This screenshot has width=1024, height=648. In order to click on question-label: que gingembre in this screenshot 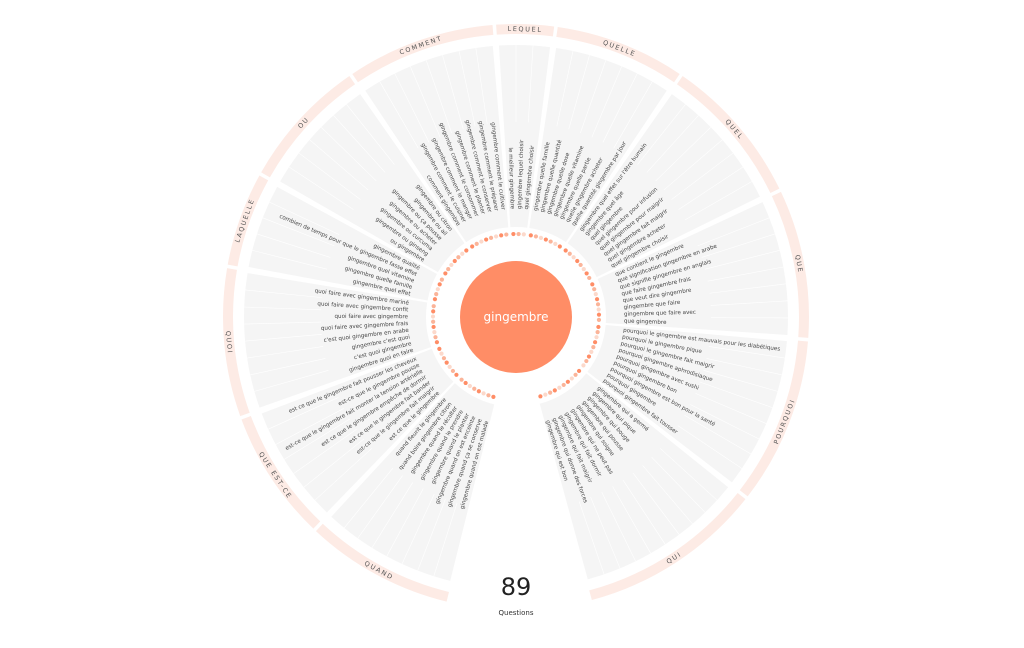, I will do `click(645, 322)`.